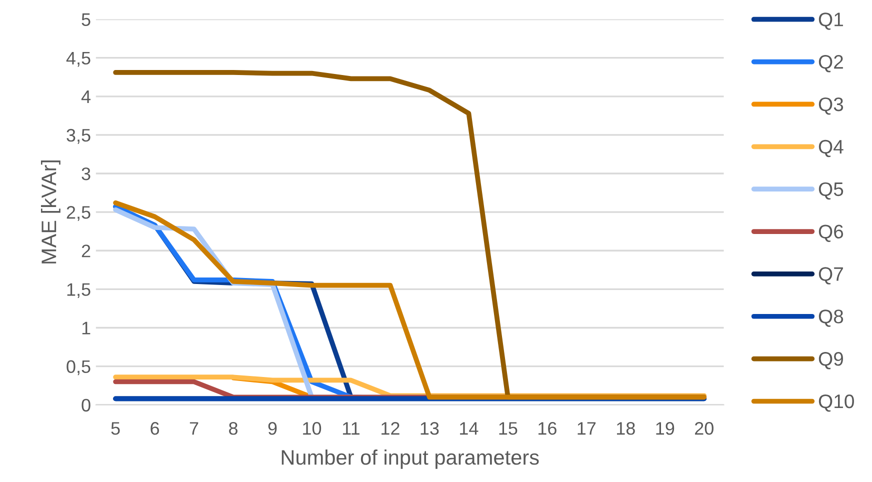 This screenshot has width=872, height=482. What do you see at coordinates (831, 233) in the screenshot?
I see `legend-label: Q6` at bounding box center [831, 233].